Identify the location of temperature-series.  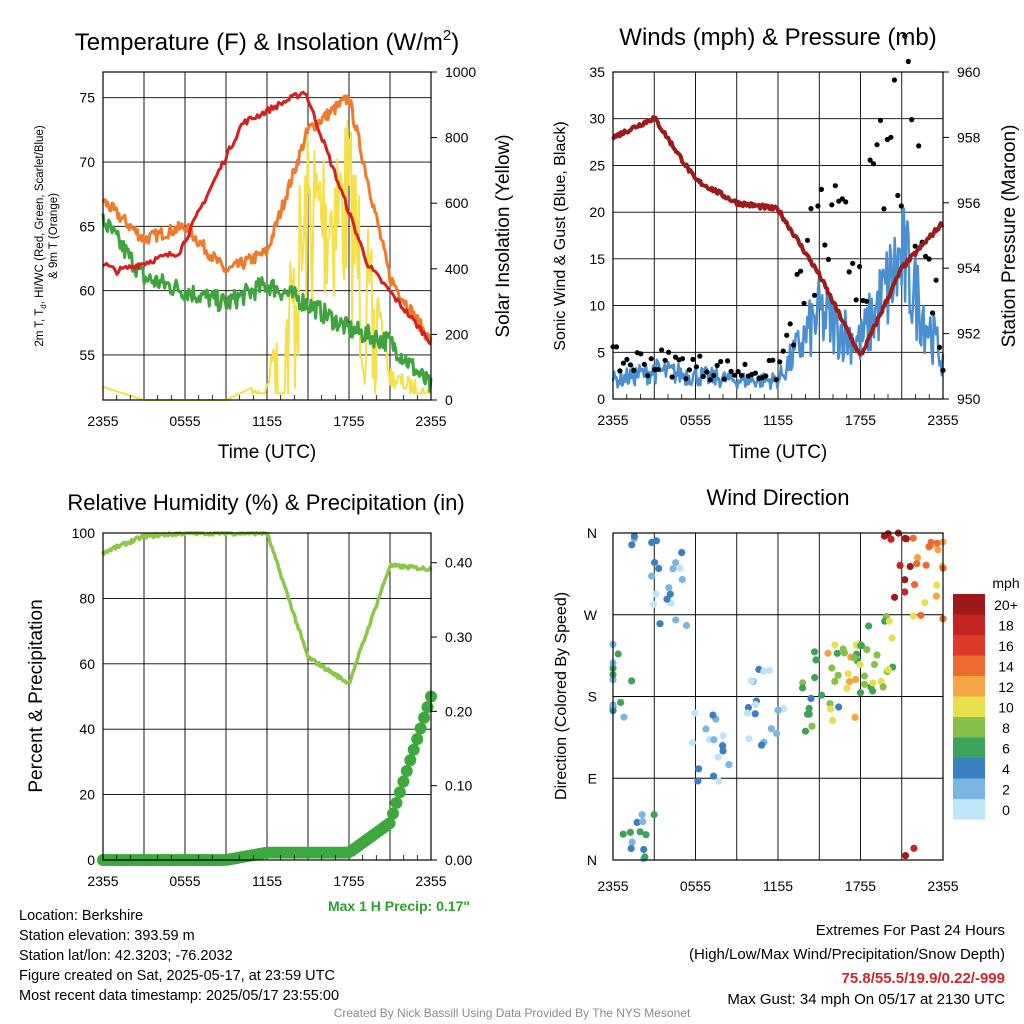
(267, 245).